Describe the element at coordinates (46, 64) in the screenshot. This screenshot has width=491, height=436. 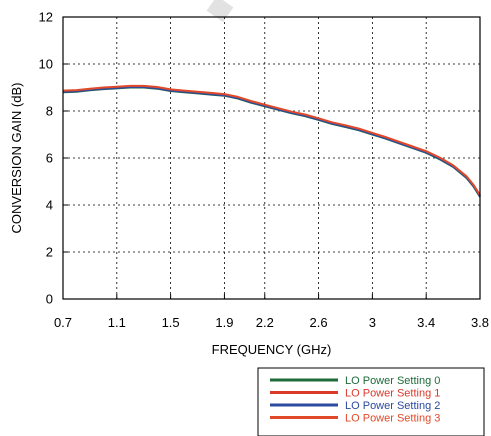
I see `y-tick-label: 10` at that location.